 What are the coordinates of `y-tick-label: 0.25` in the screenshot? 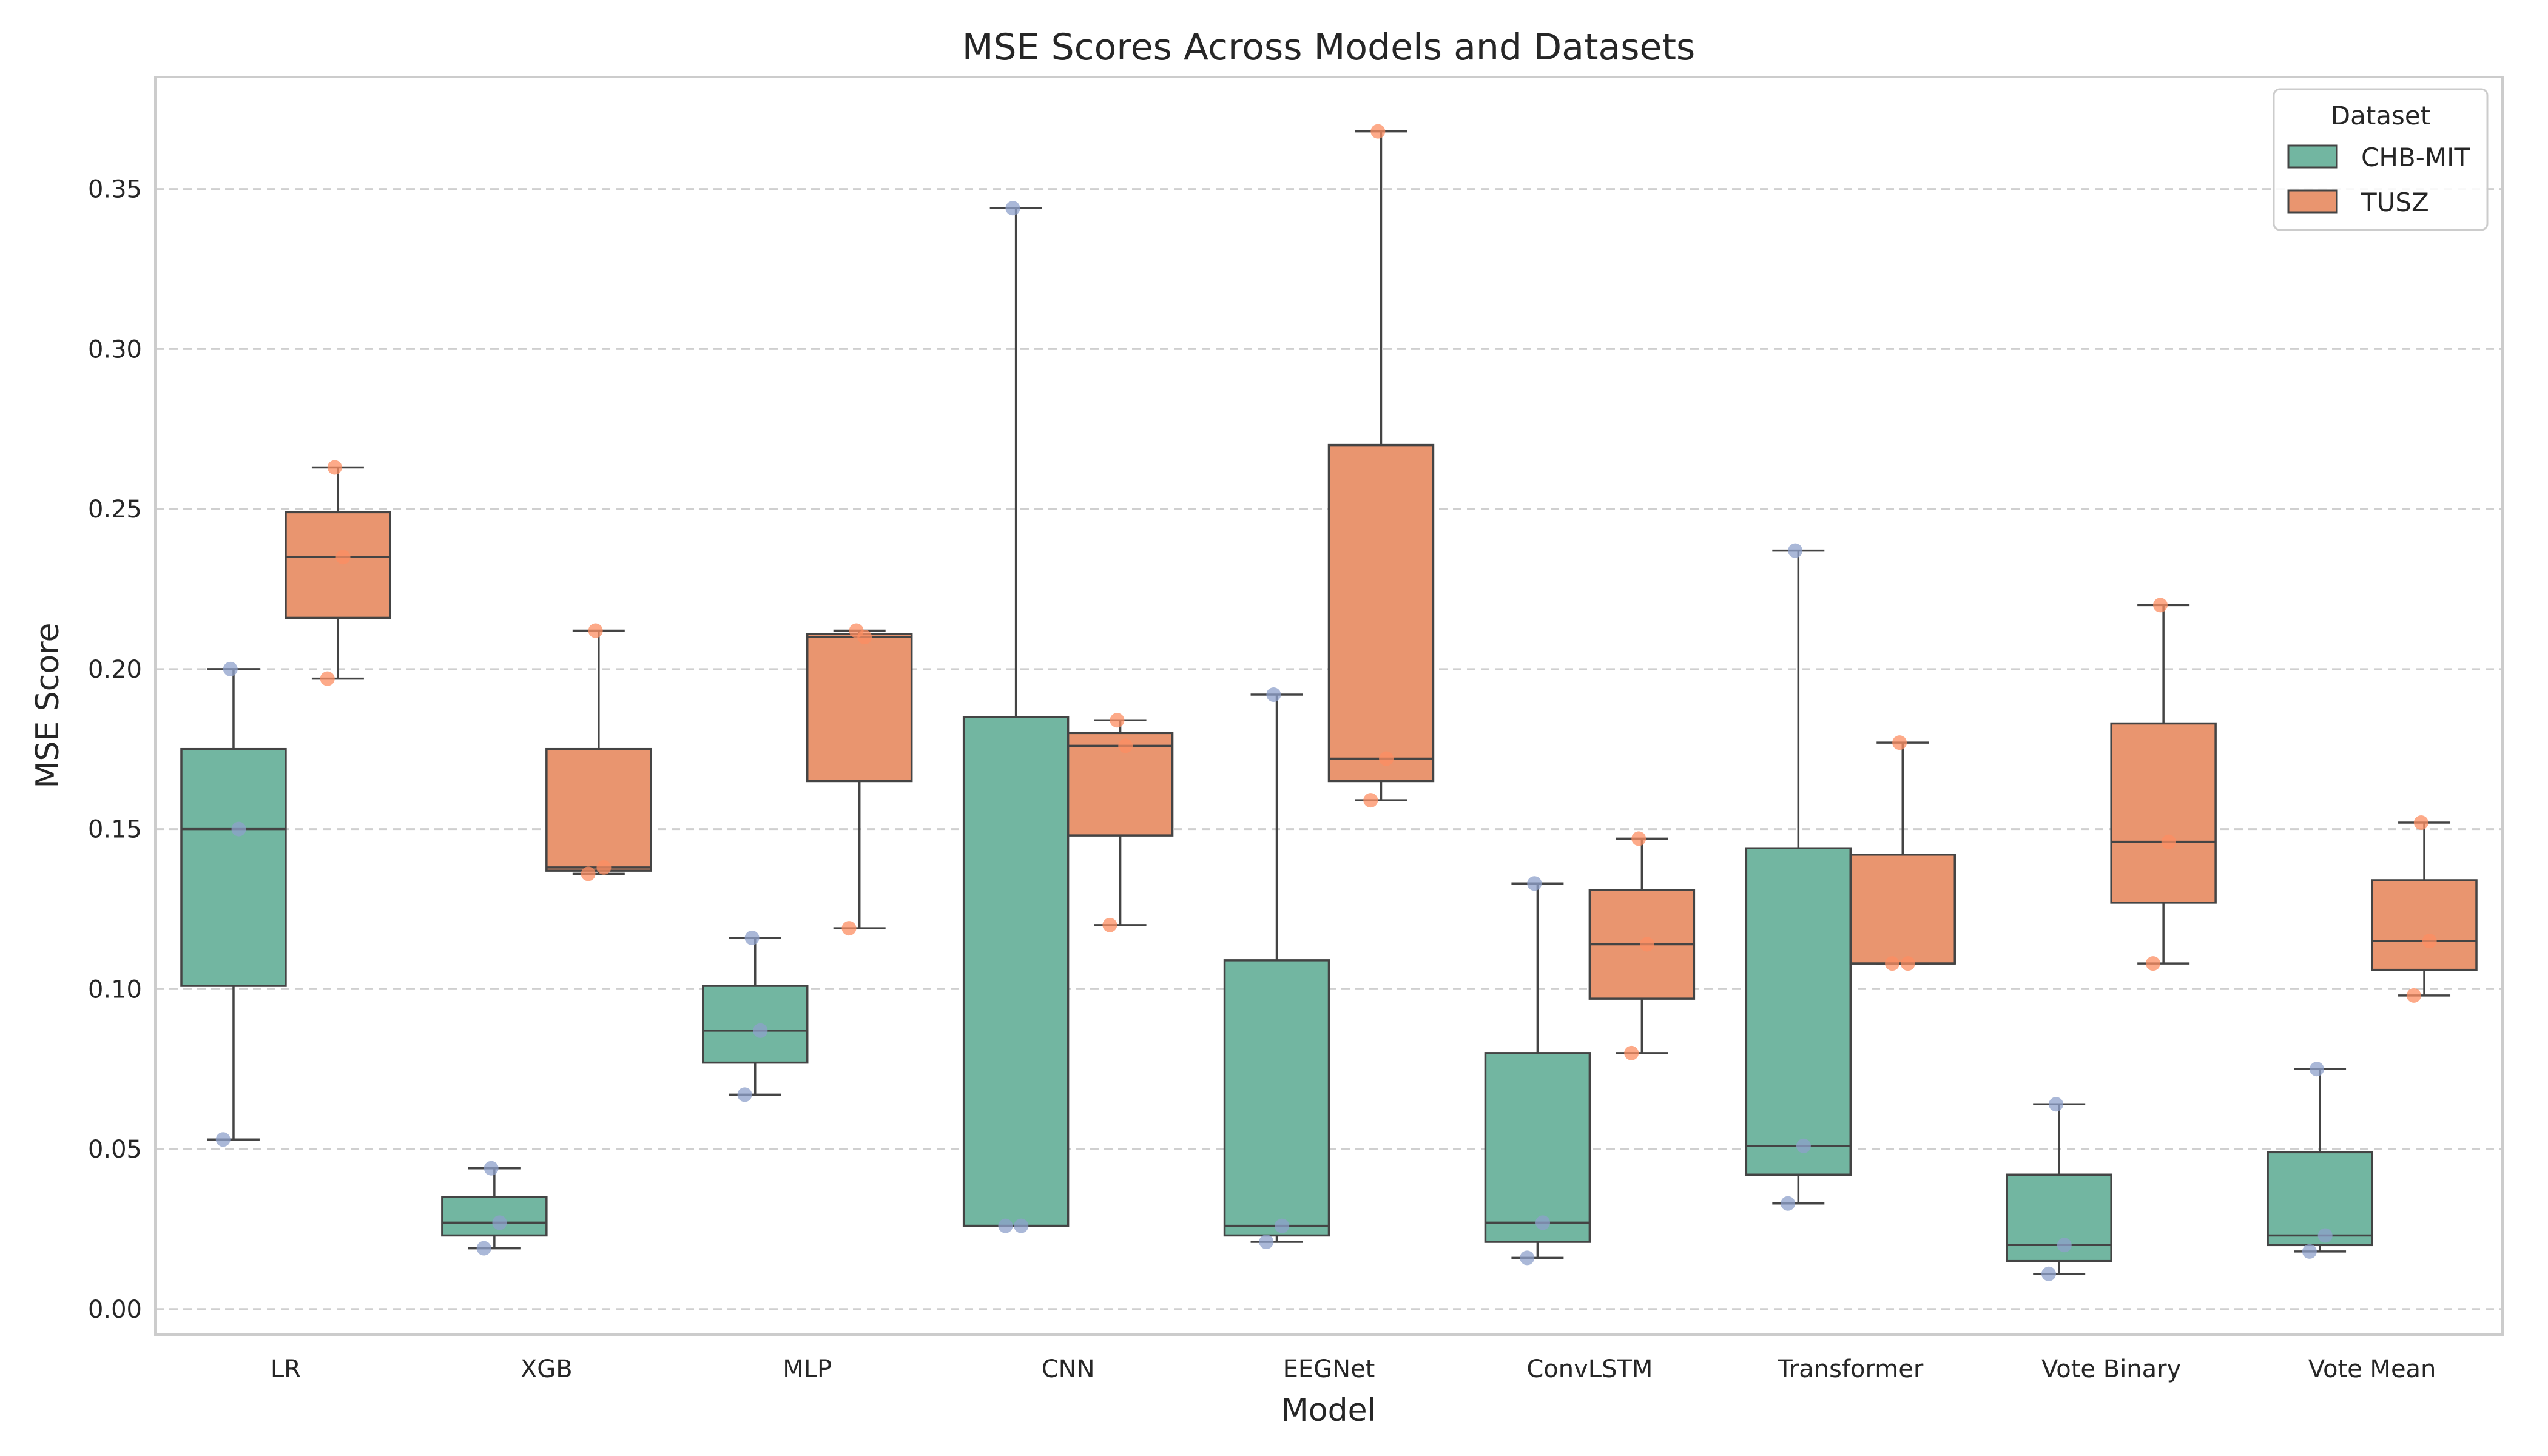 It's located at (115, 510).